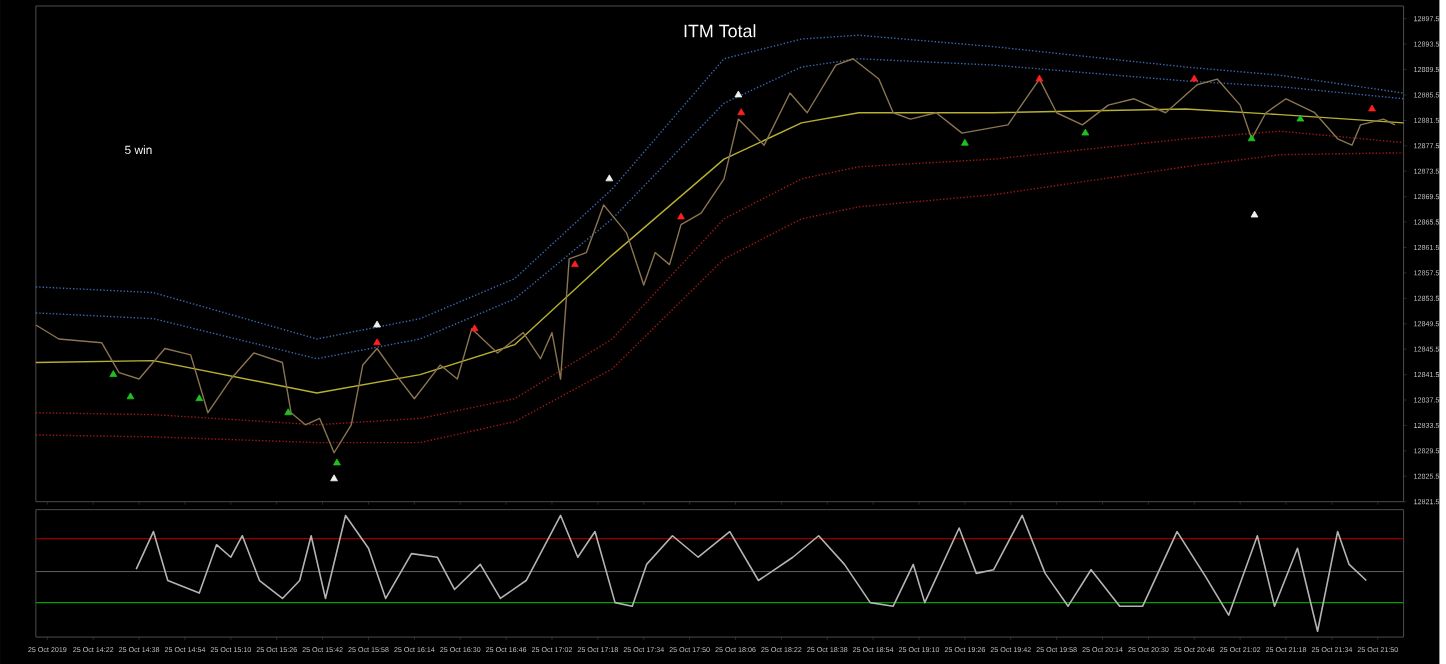  Describe the element at coordinates (720, 30) in the screenshot. I see `text: ITM Total` at that location.